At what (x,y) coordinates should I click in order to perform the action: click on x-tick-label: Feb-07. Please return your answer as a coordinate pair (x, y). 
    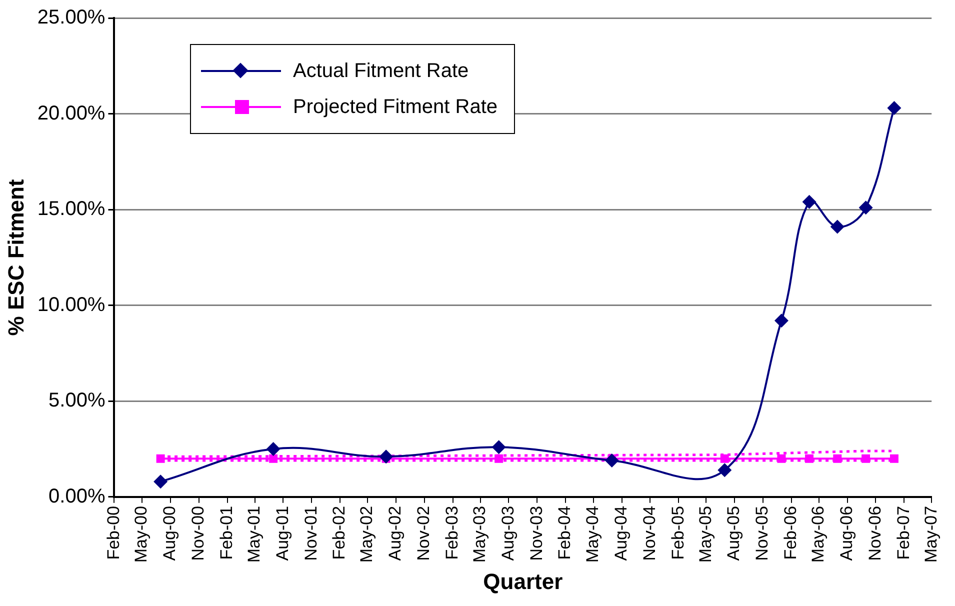
    Looking at the image, I should click on (903, 533).